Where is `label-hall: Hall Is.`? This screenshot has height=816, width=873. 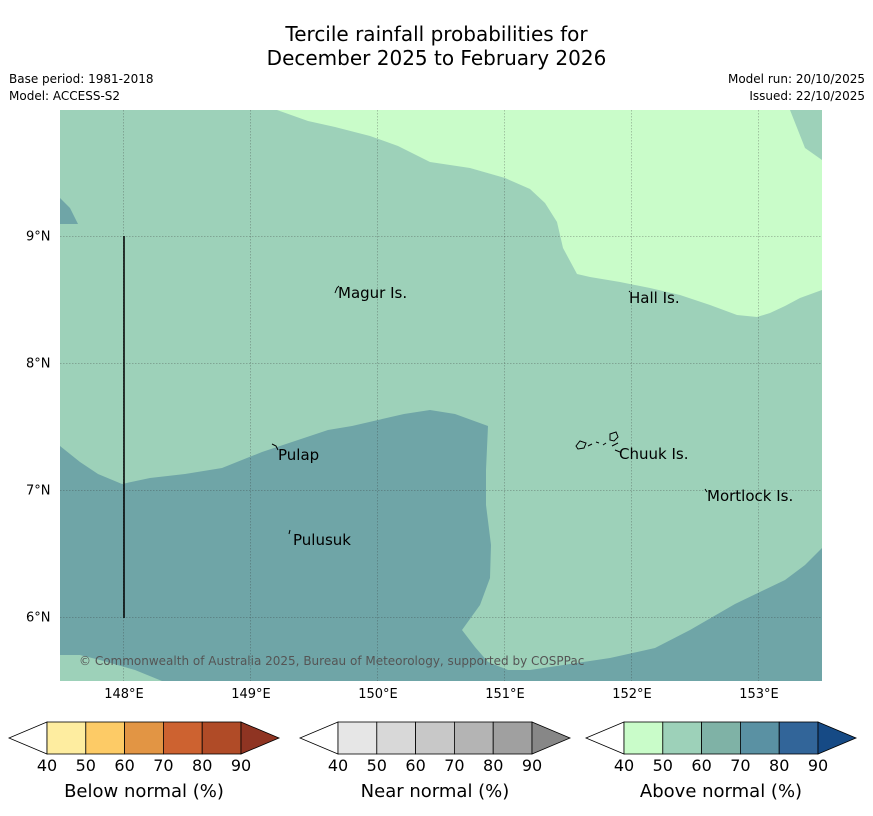
label-hall: Hall Is. is located at coordinates (654, 298).